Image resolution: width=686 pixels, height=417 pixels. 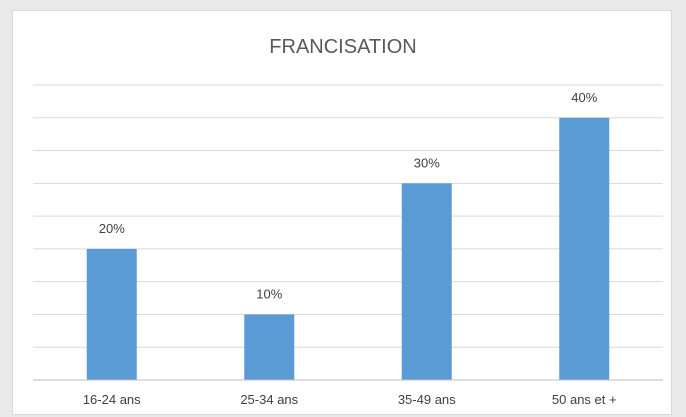 What do you see at coordinates (342, 47) in the screenshot?
I see `chart-title: FRANCISATION` at bounding box center [342, 47].